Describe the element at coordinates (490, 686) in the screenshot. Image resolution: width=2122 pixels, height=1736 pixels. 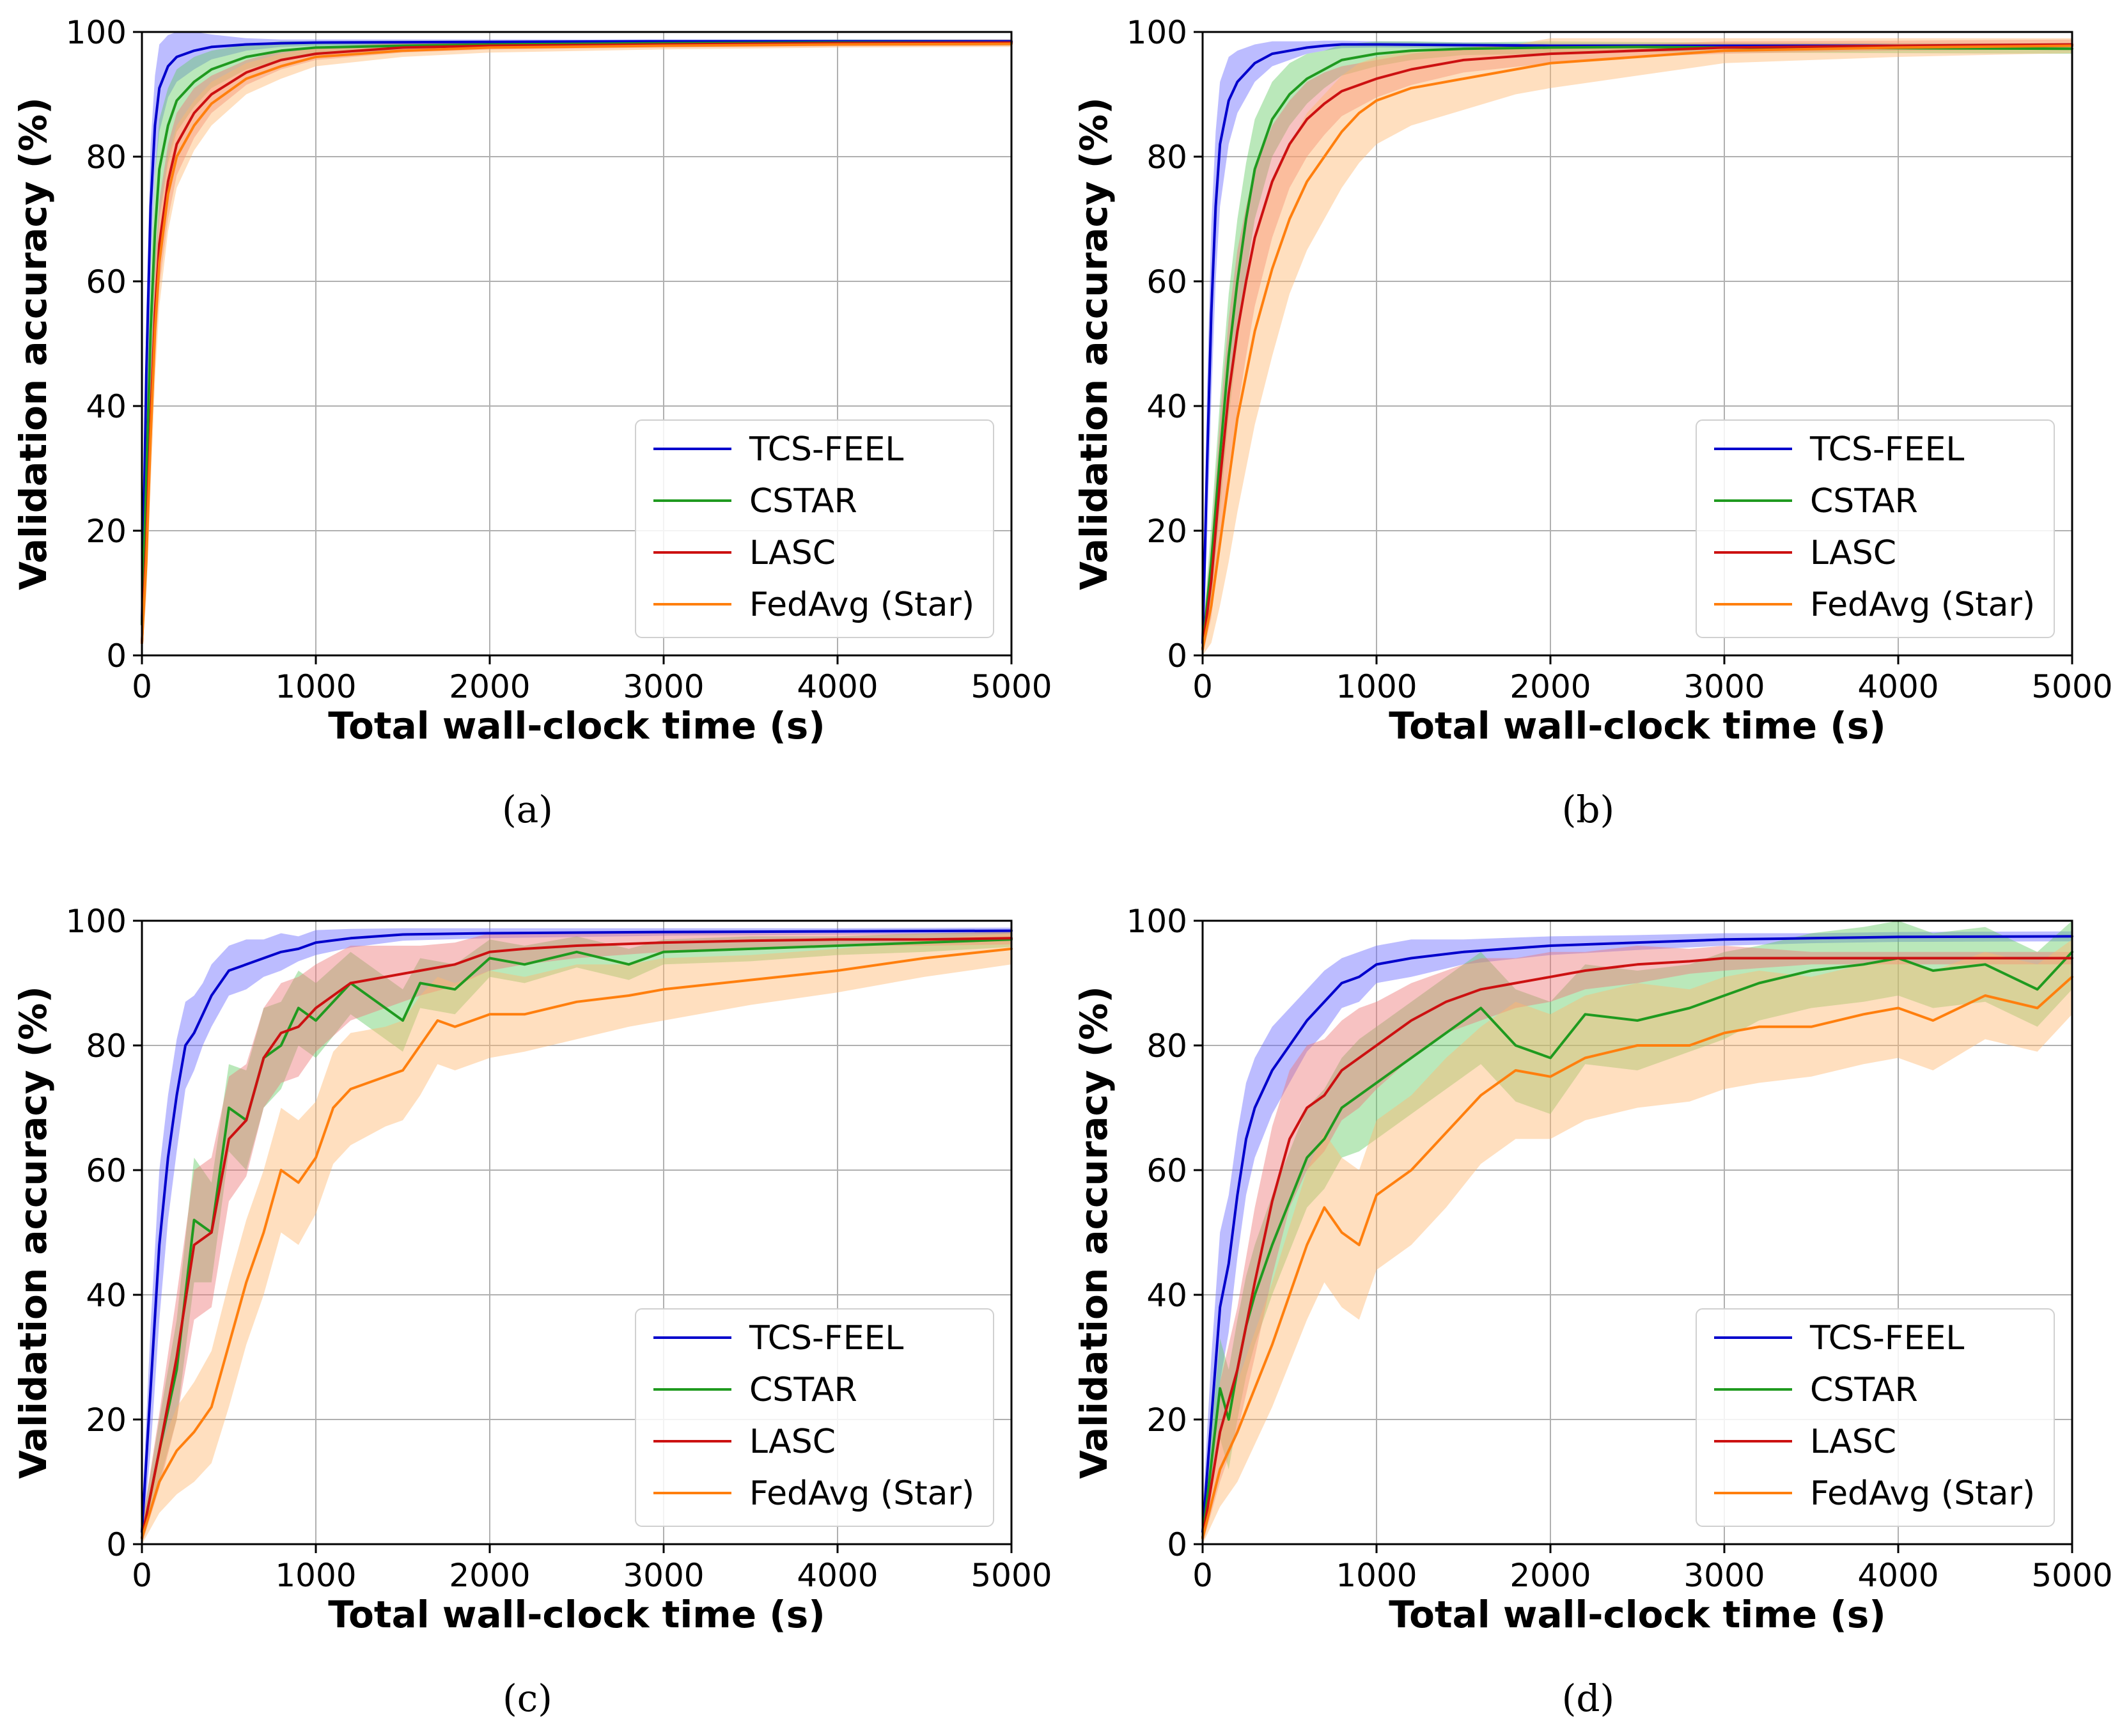
I see `x-tick-label-a: 2000` at that location.